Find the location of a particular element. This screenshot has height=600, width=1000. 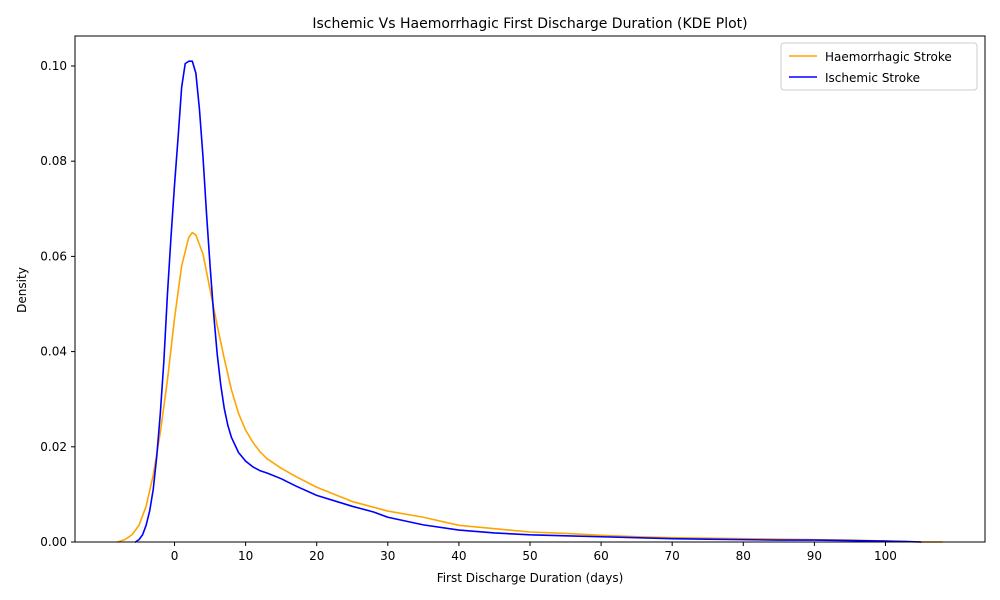

x-tick-label: 90 is located at coordinates (814, 556).